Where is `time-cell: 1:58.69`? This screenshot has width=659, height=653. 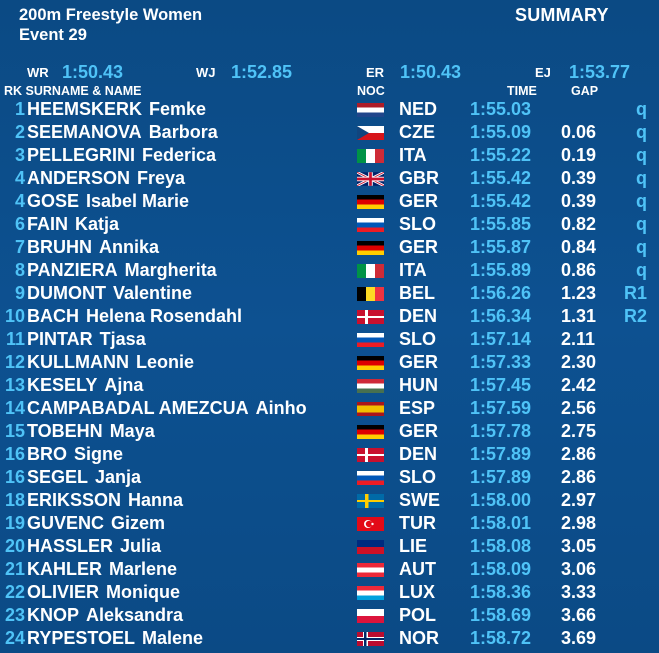
time-cell: 1:58.69 is located at coordinates (501, 615).